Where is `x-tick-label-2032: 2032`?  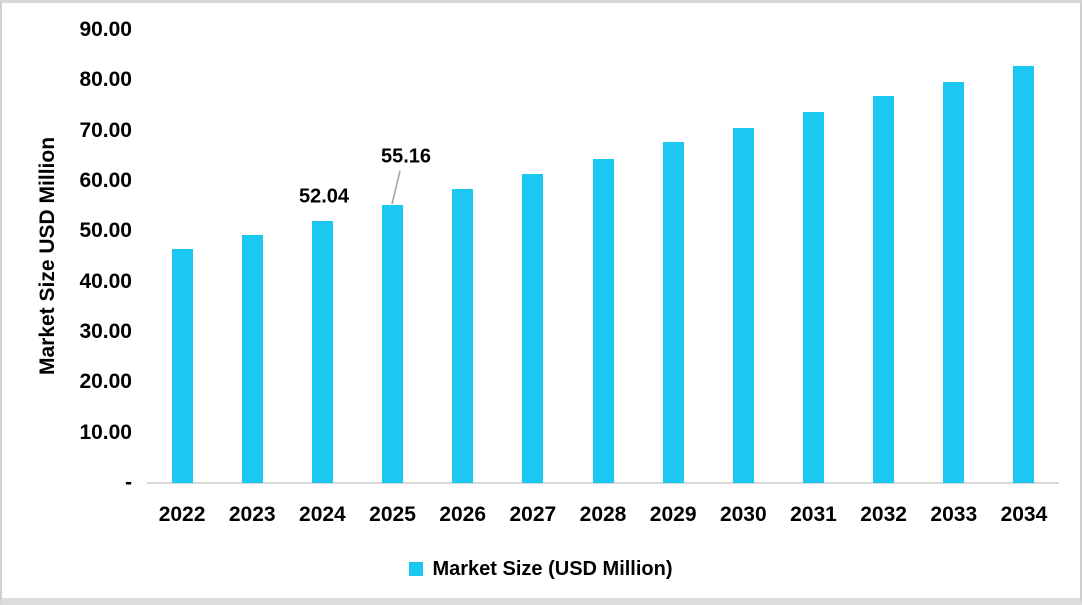
x-tick-label-2032: 2032 is located at coordinates (883, 514).